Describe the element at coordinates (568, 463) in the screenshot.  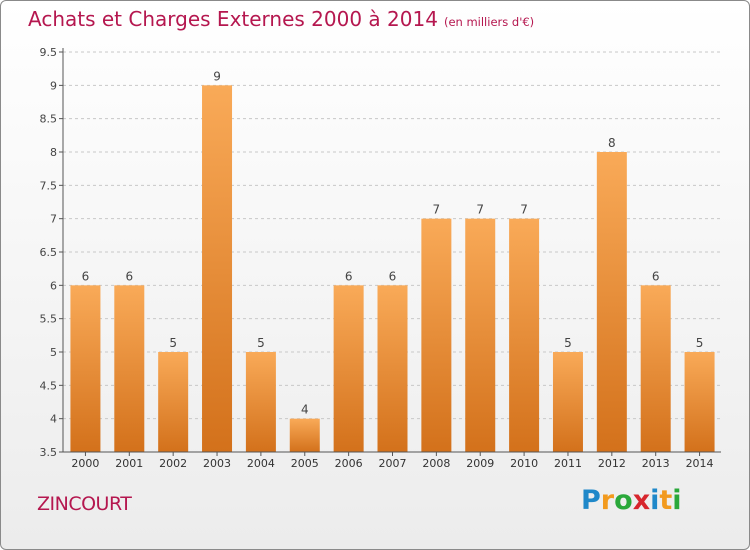
I see `x-tick-label: 2011` at that location.